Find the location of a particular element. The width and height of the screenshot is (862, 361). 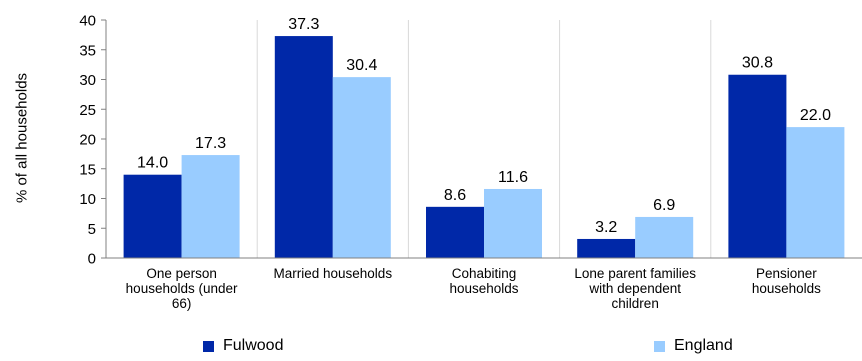

legend-label-fulwood: Fulwood is located at coordinates (253, 345).